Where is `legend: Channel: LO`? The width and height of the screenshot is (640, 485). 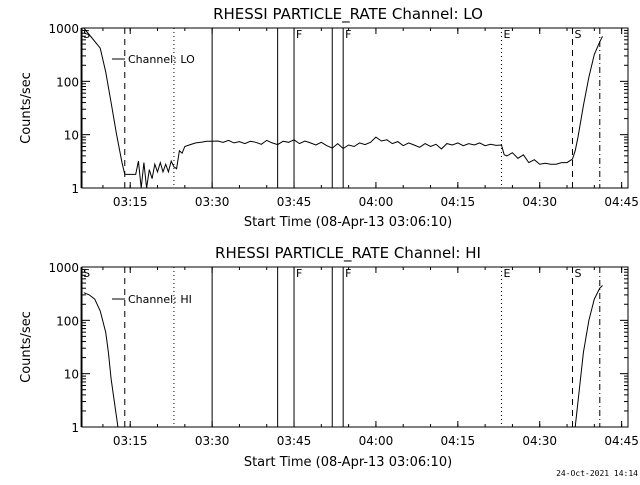
legend: Channel: LO is located at coordinates (153, 59).